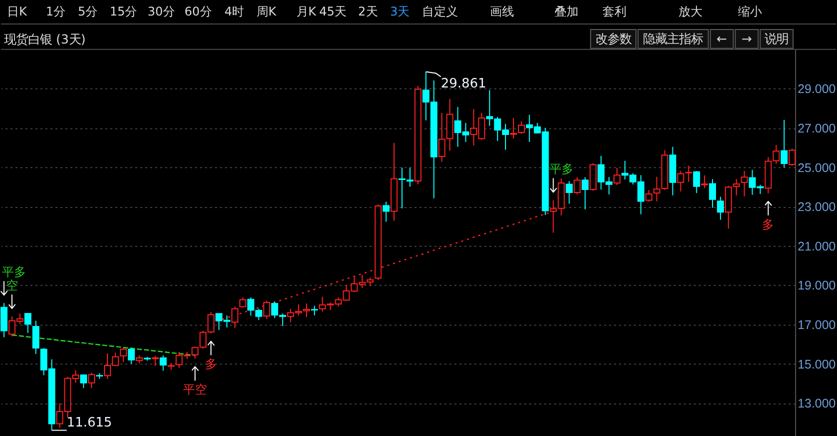  What do you see at coordinates (332, 11) in the screenshot?
I see `text: 45天` at bounding box center [332, 11].